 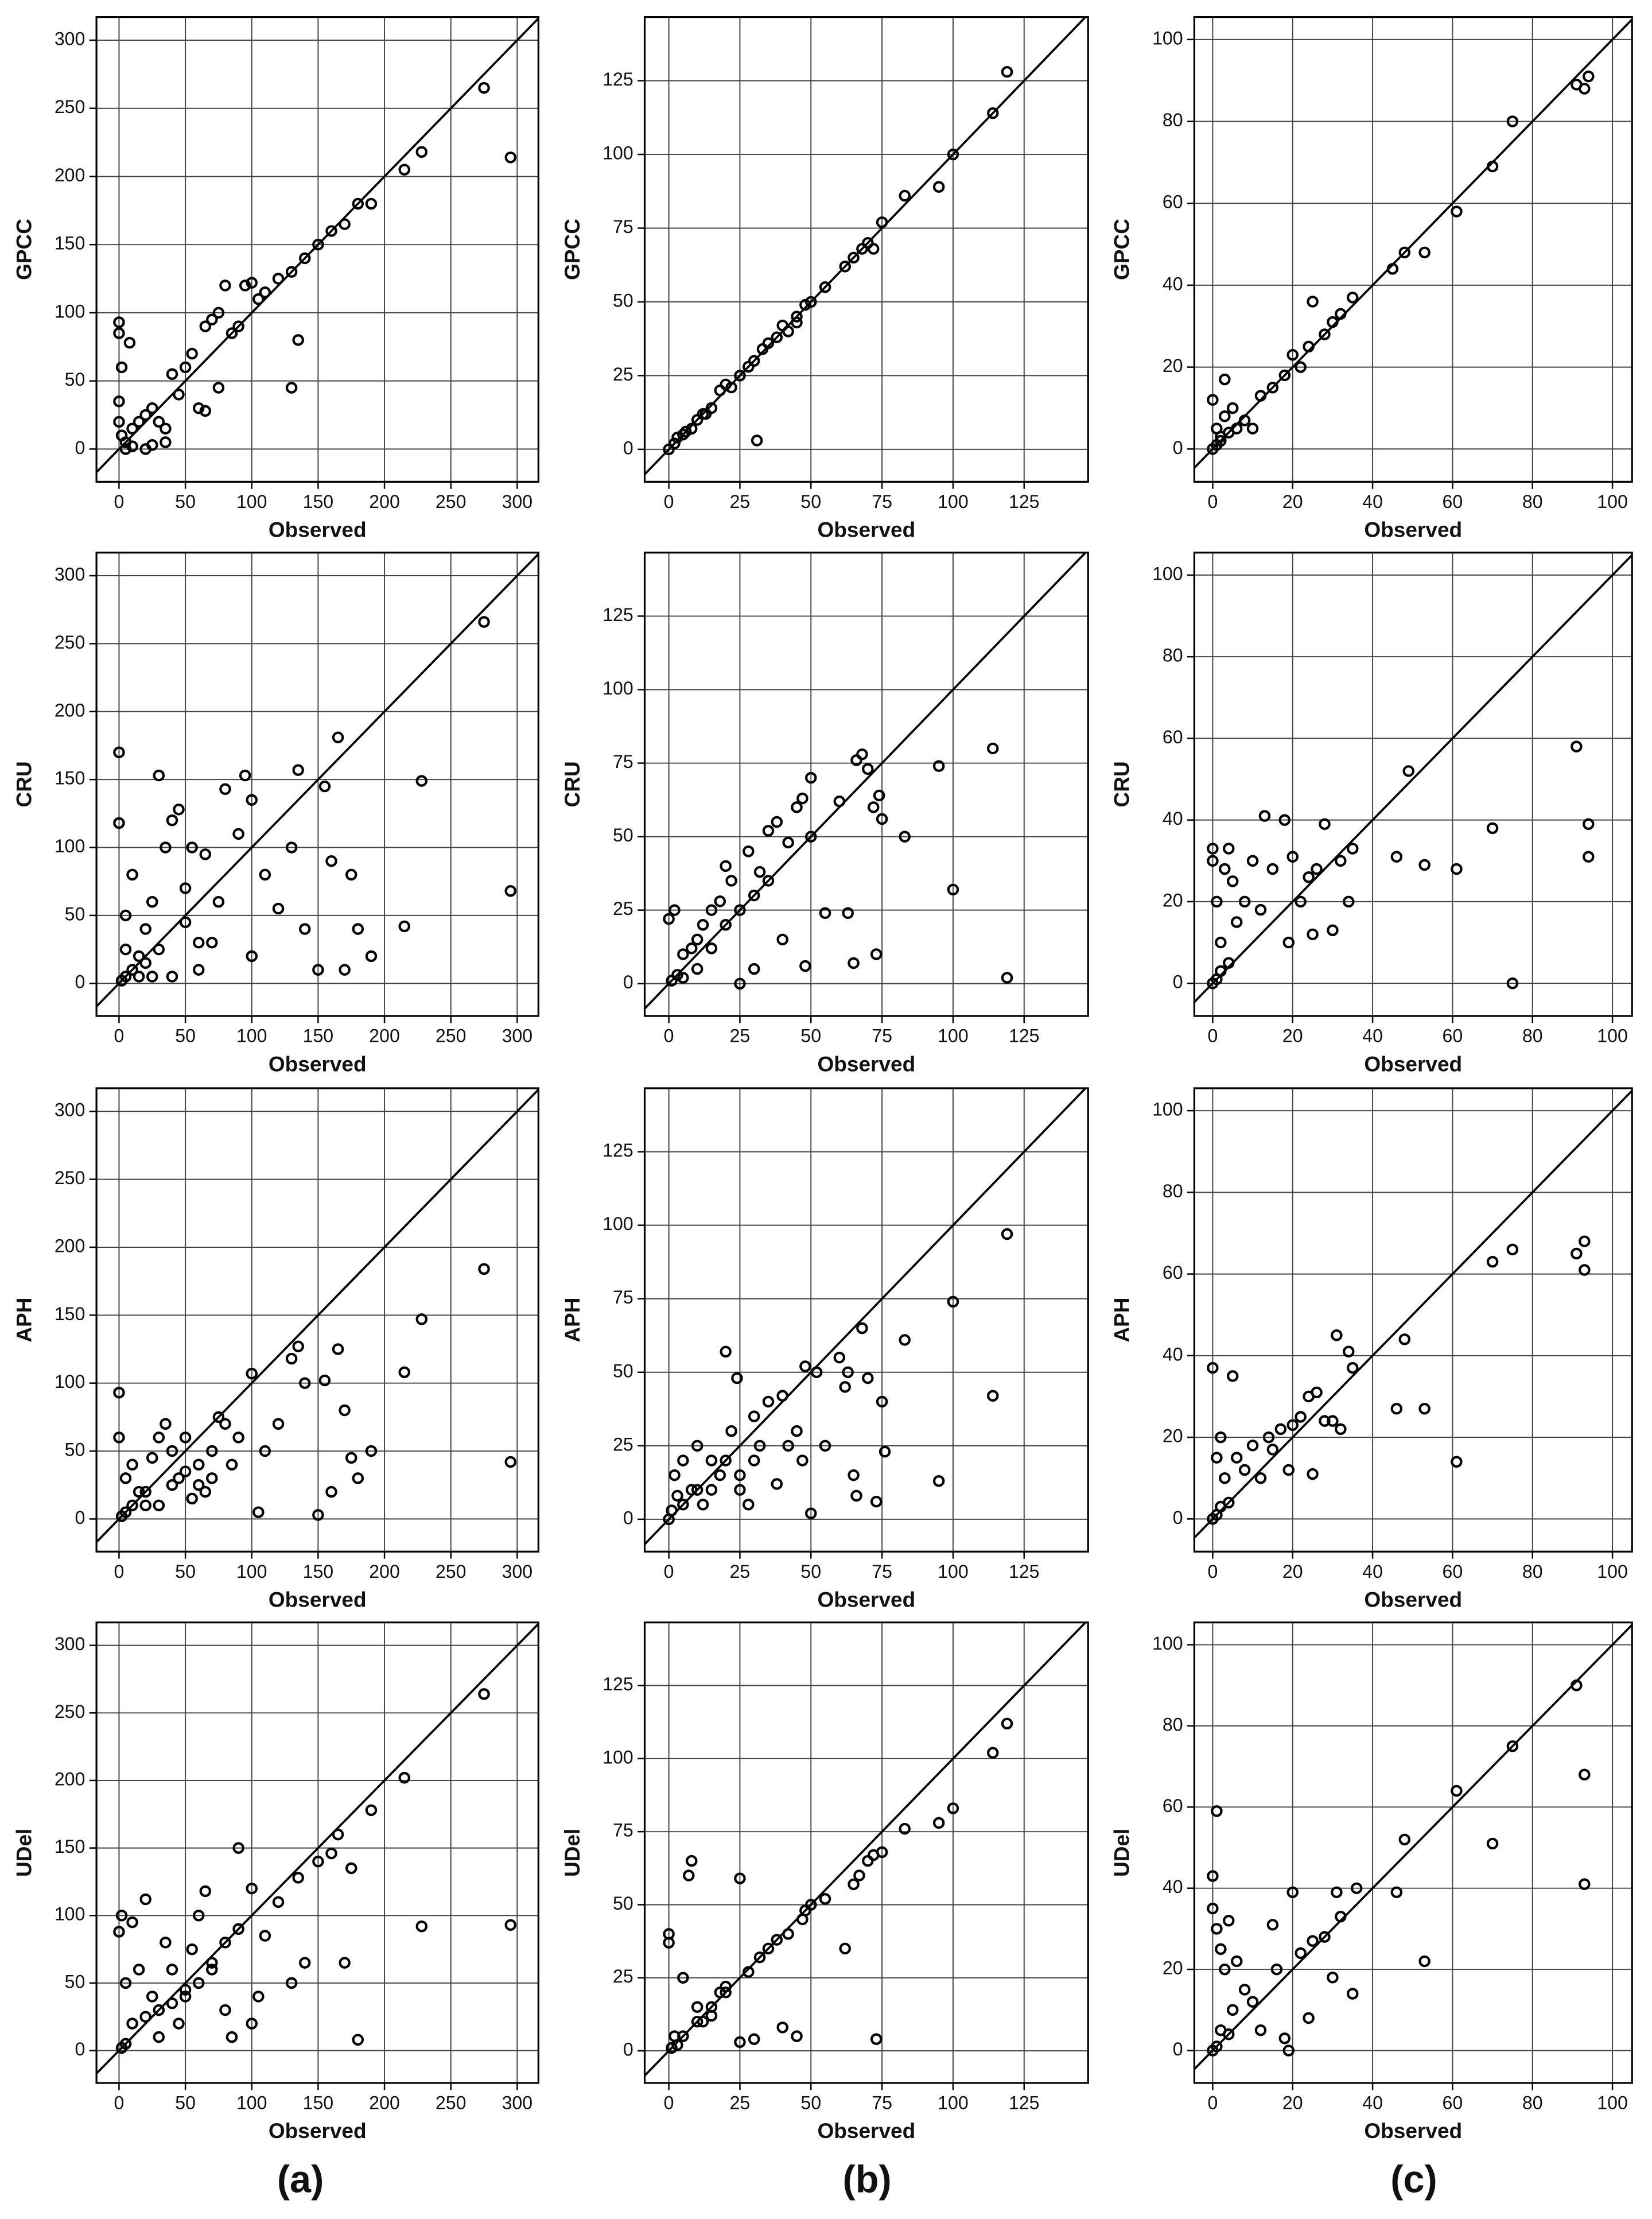 I want to click on y-tick-label: 100, so click(x=1167, y=1643).